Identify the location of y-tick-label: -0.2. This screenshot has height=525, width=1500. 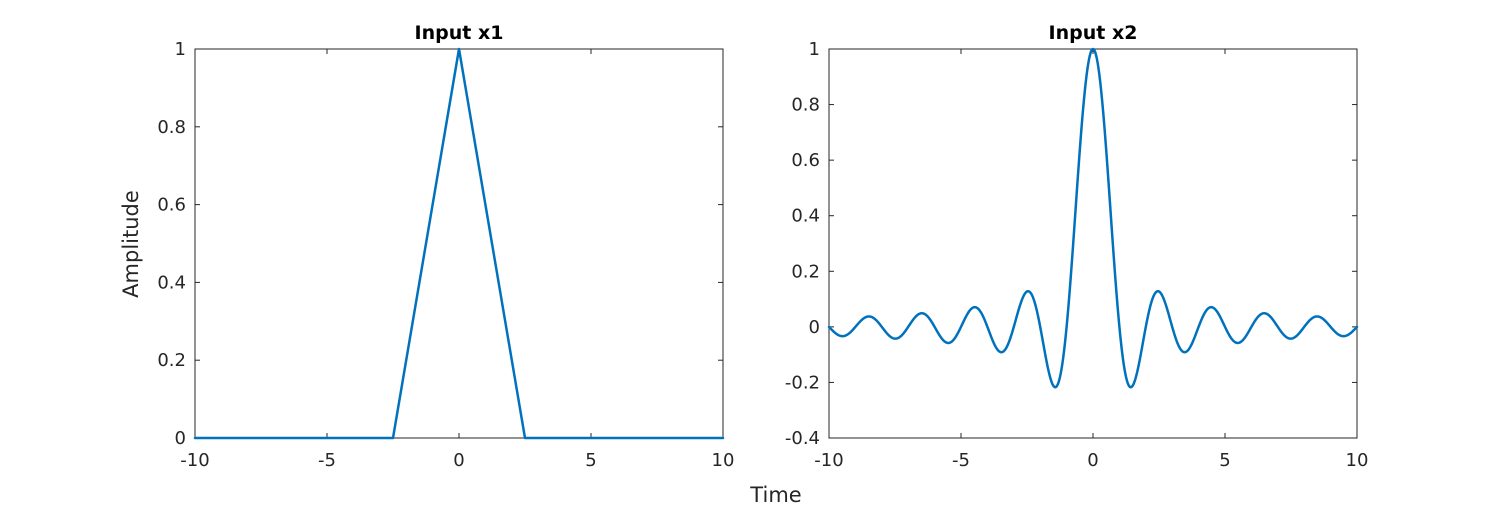
(802, 382).